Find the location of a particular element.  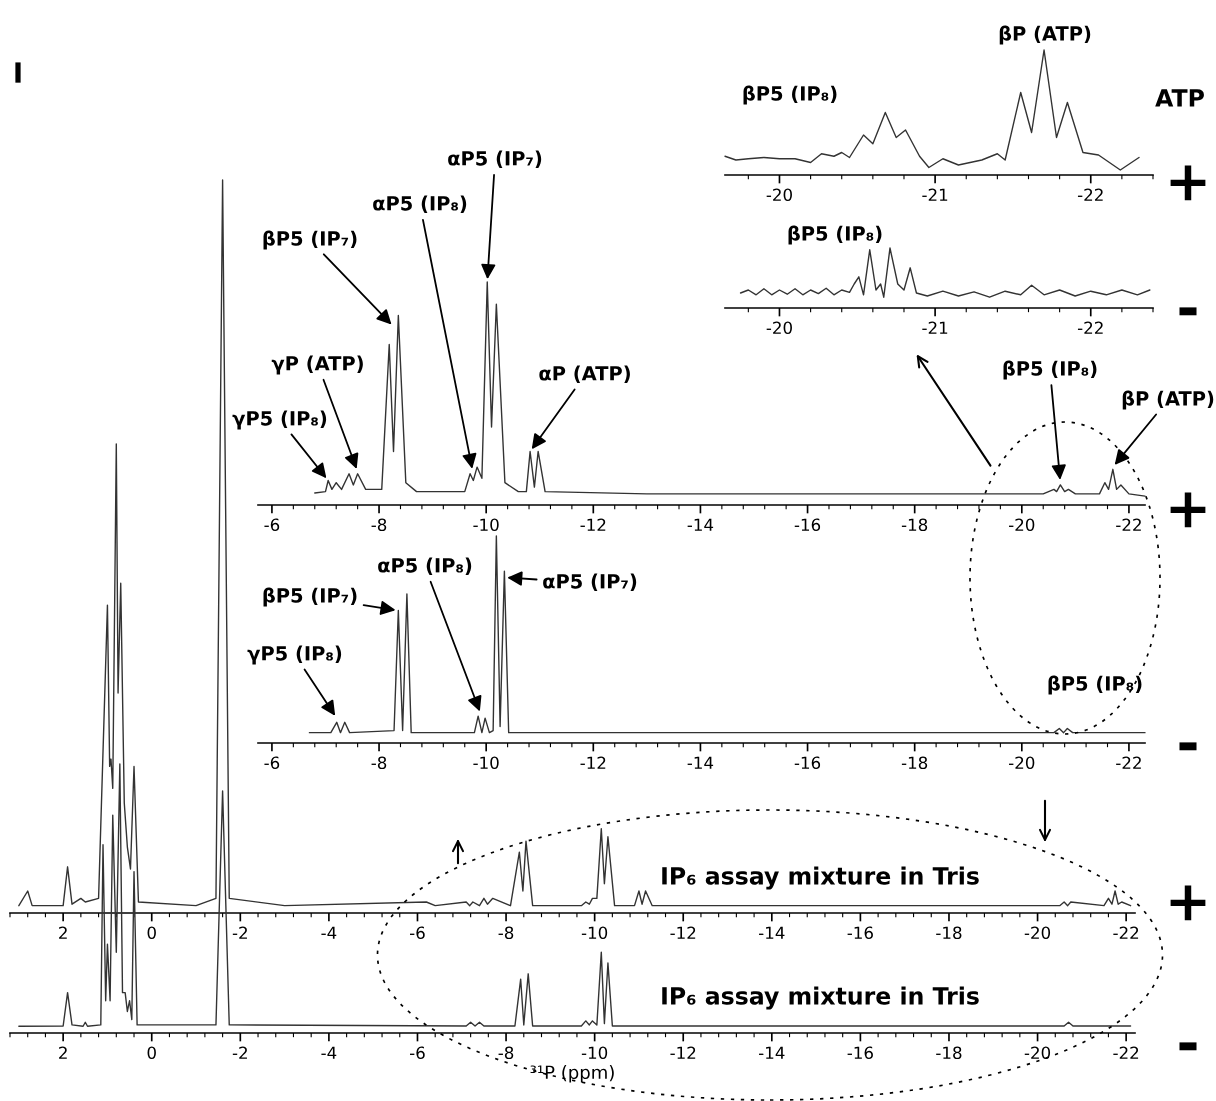

x-axis-title: ³¹P (ppm) is located at coordinates (572, 1074).